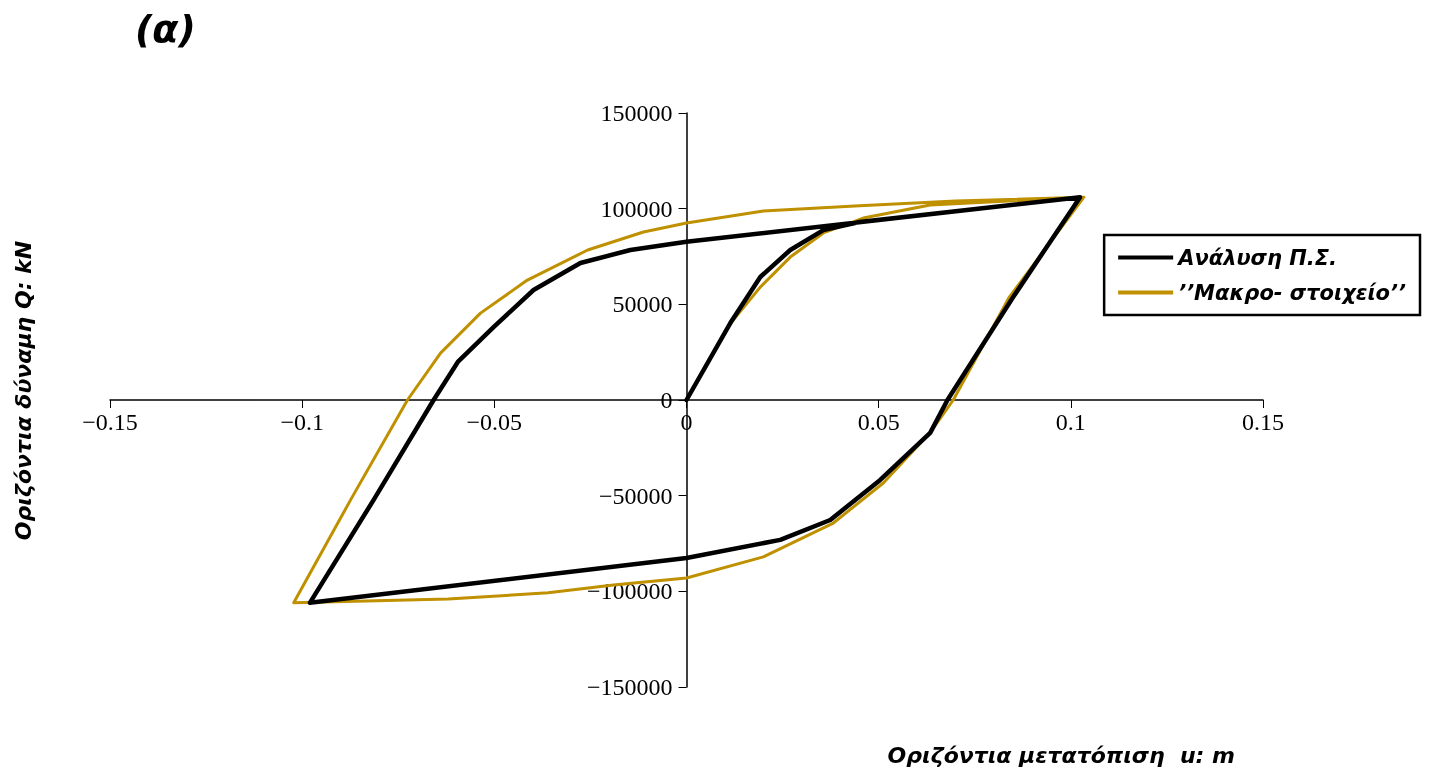 The height and width of the screenshot is (781, 1430). I want to click on x-tick-label: 0.15, so click(1263, 422).